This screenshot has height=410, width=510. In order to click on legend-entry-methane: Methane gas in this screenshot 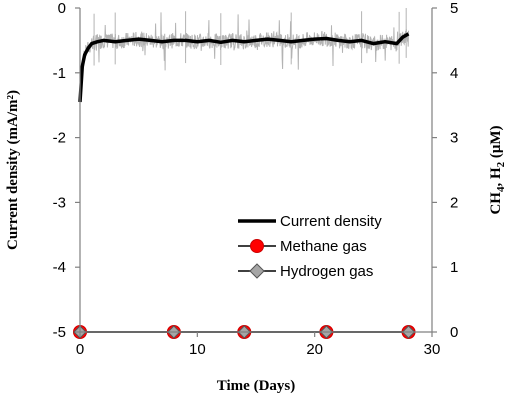, I will do `click(302, 246)`.